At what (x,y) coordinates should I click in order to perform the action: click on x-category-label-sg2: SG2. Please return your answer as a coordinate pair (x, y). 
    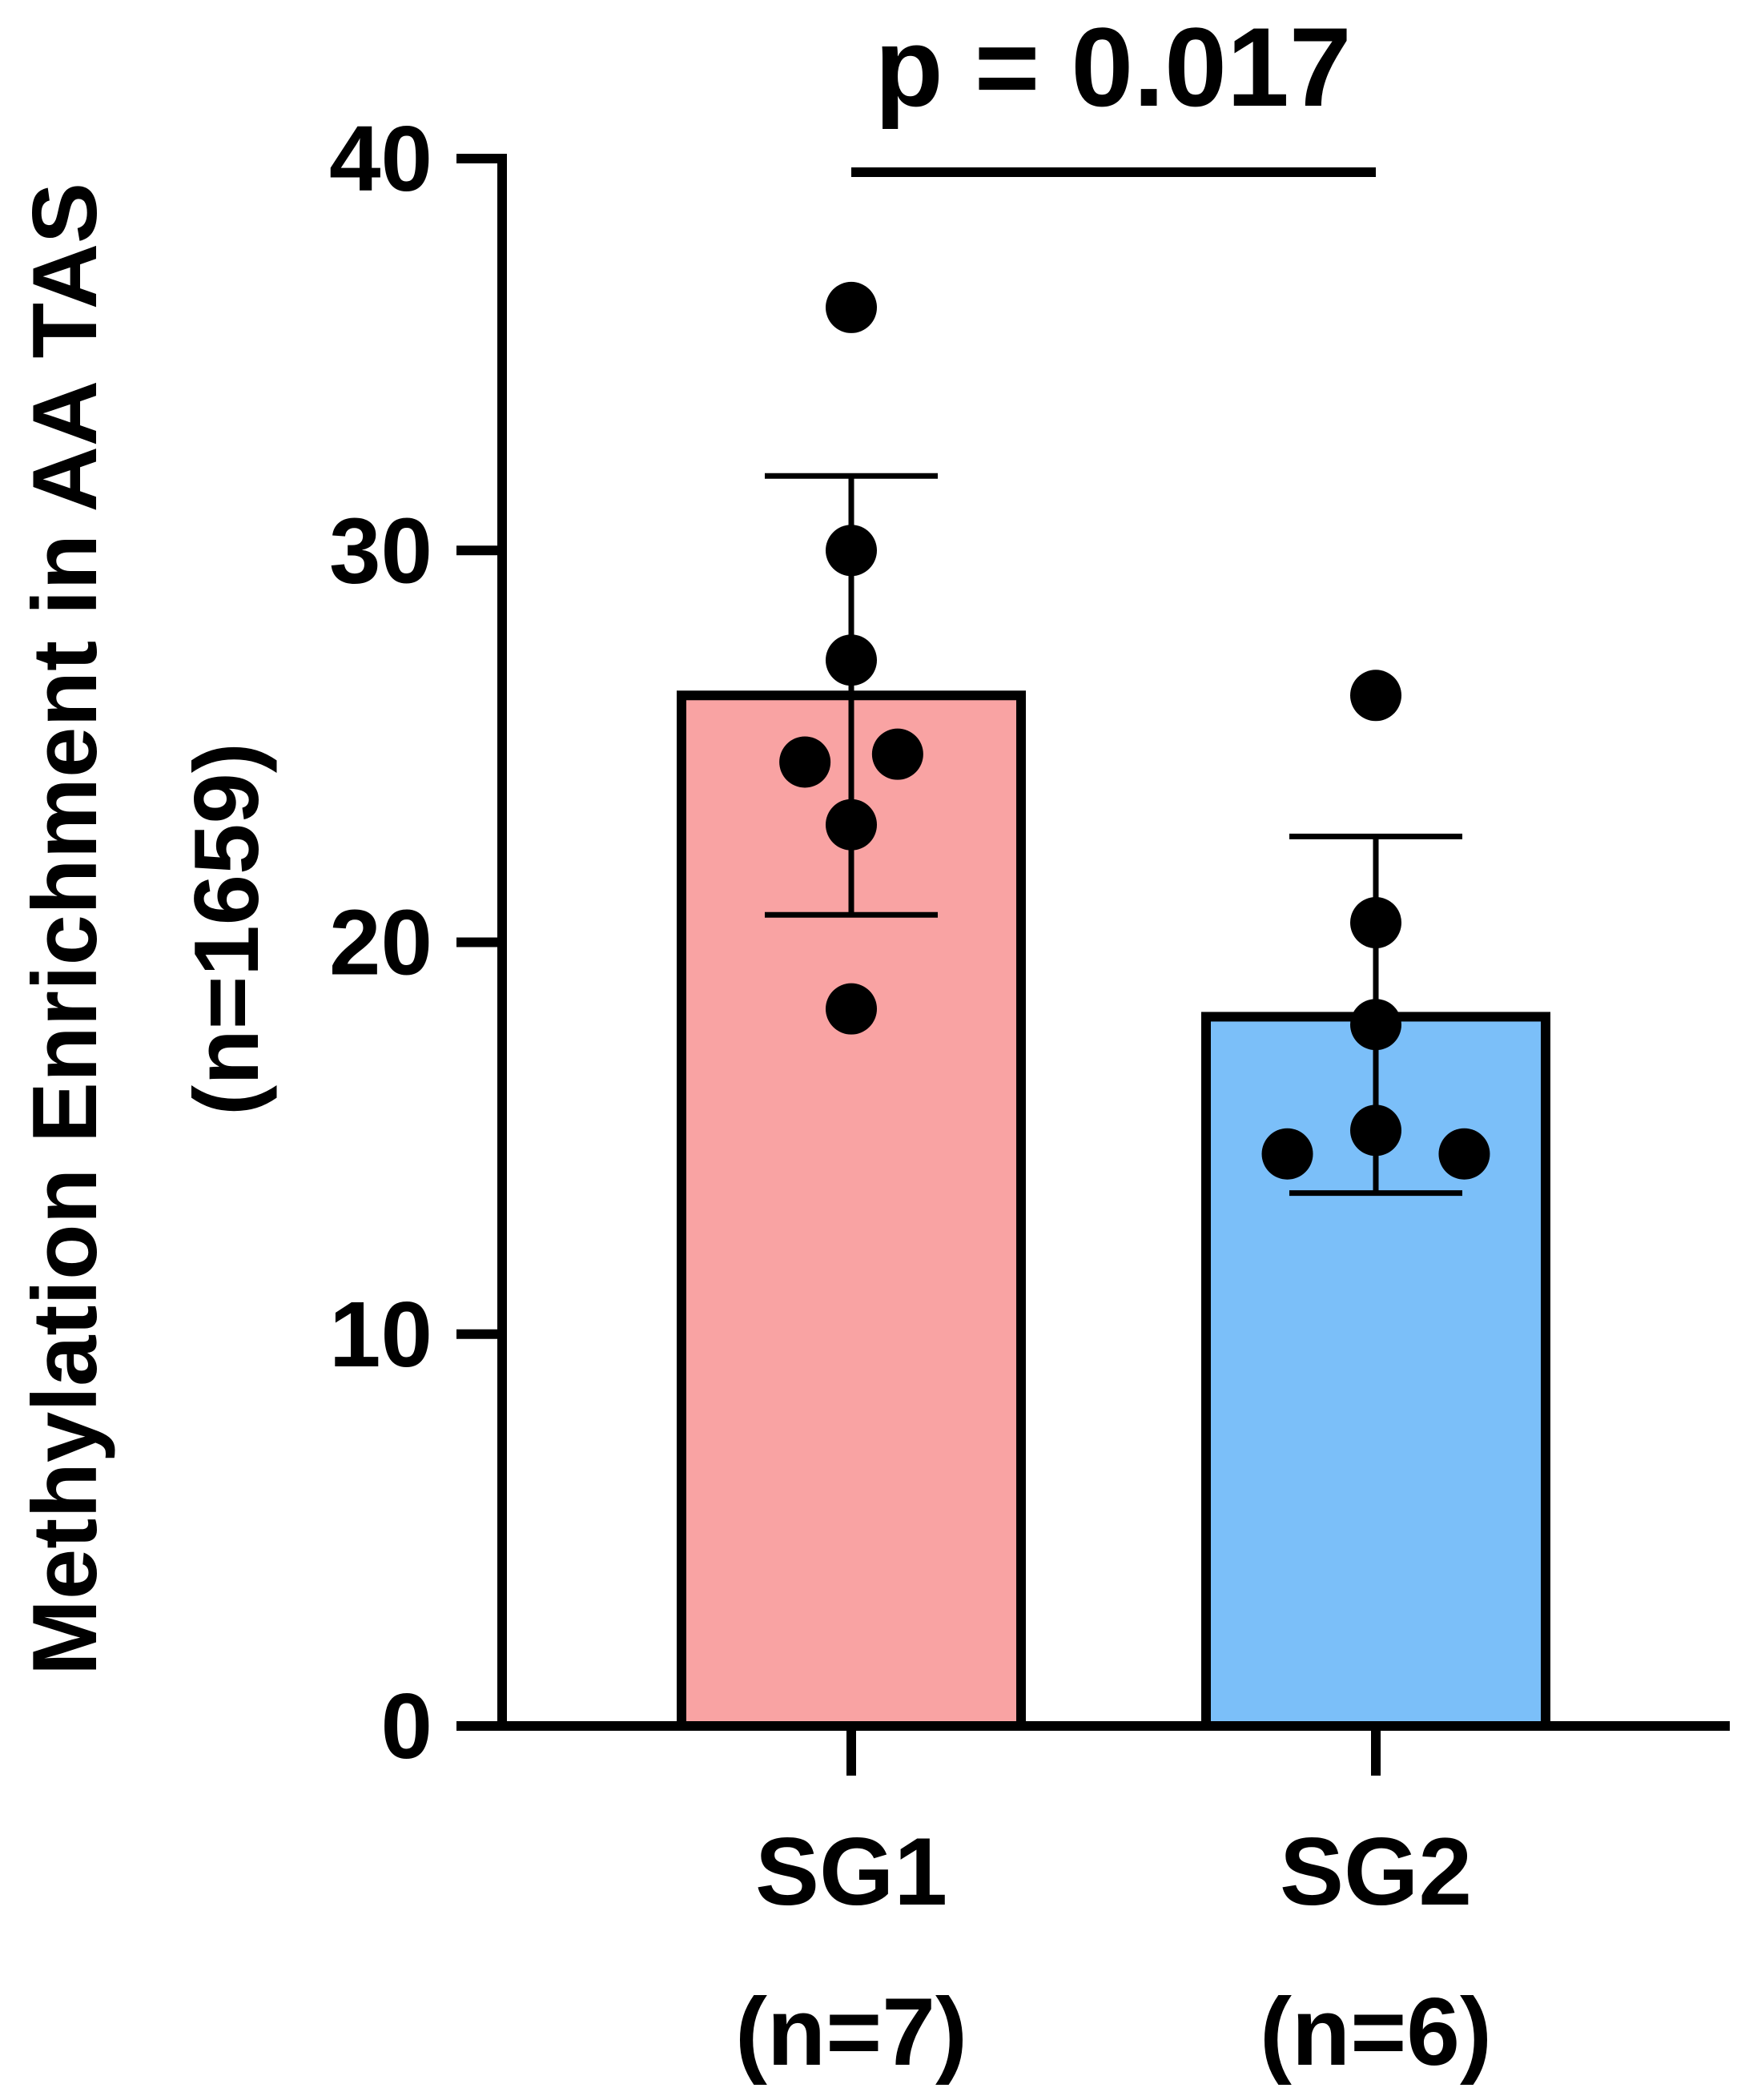
    Looking at the image, I should click on (1376, 1871).